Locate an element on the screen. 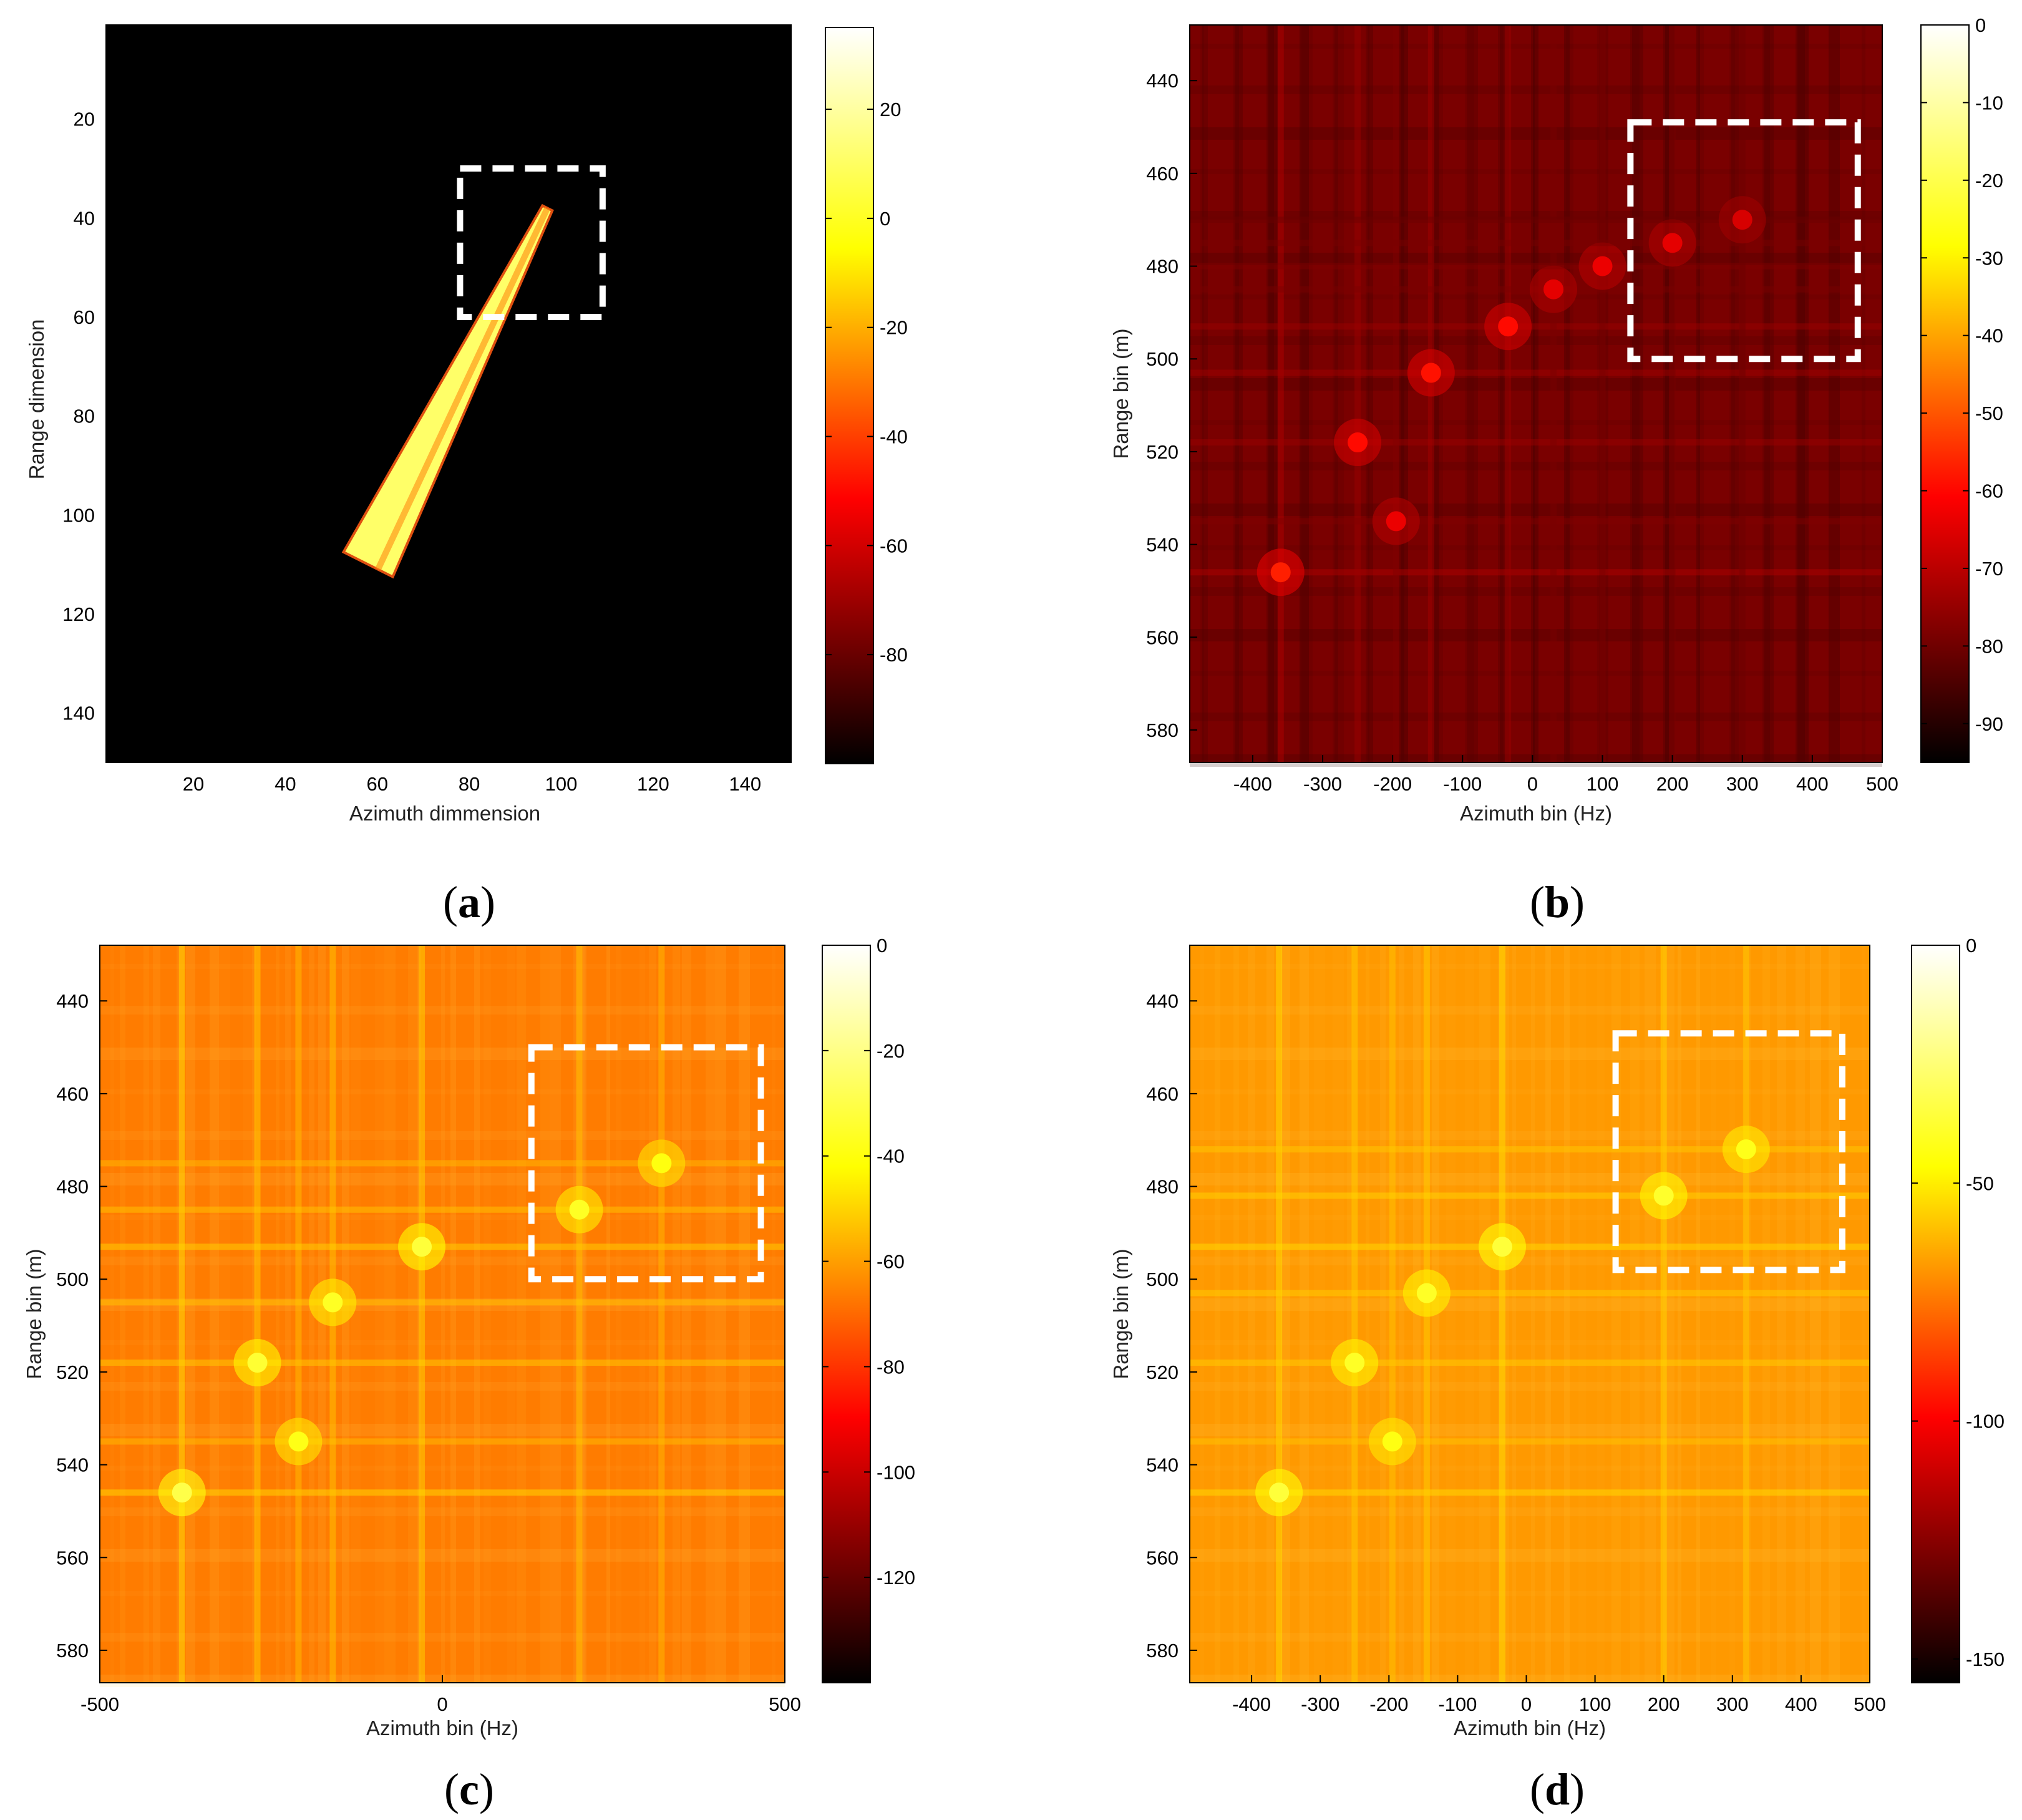 The height and width of the screenshot is (1820, 2022). panel-a-ylabel: Range dimension is located at coordinates (36, 399).